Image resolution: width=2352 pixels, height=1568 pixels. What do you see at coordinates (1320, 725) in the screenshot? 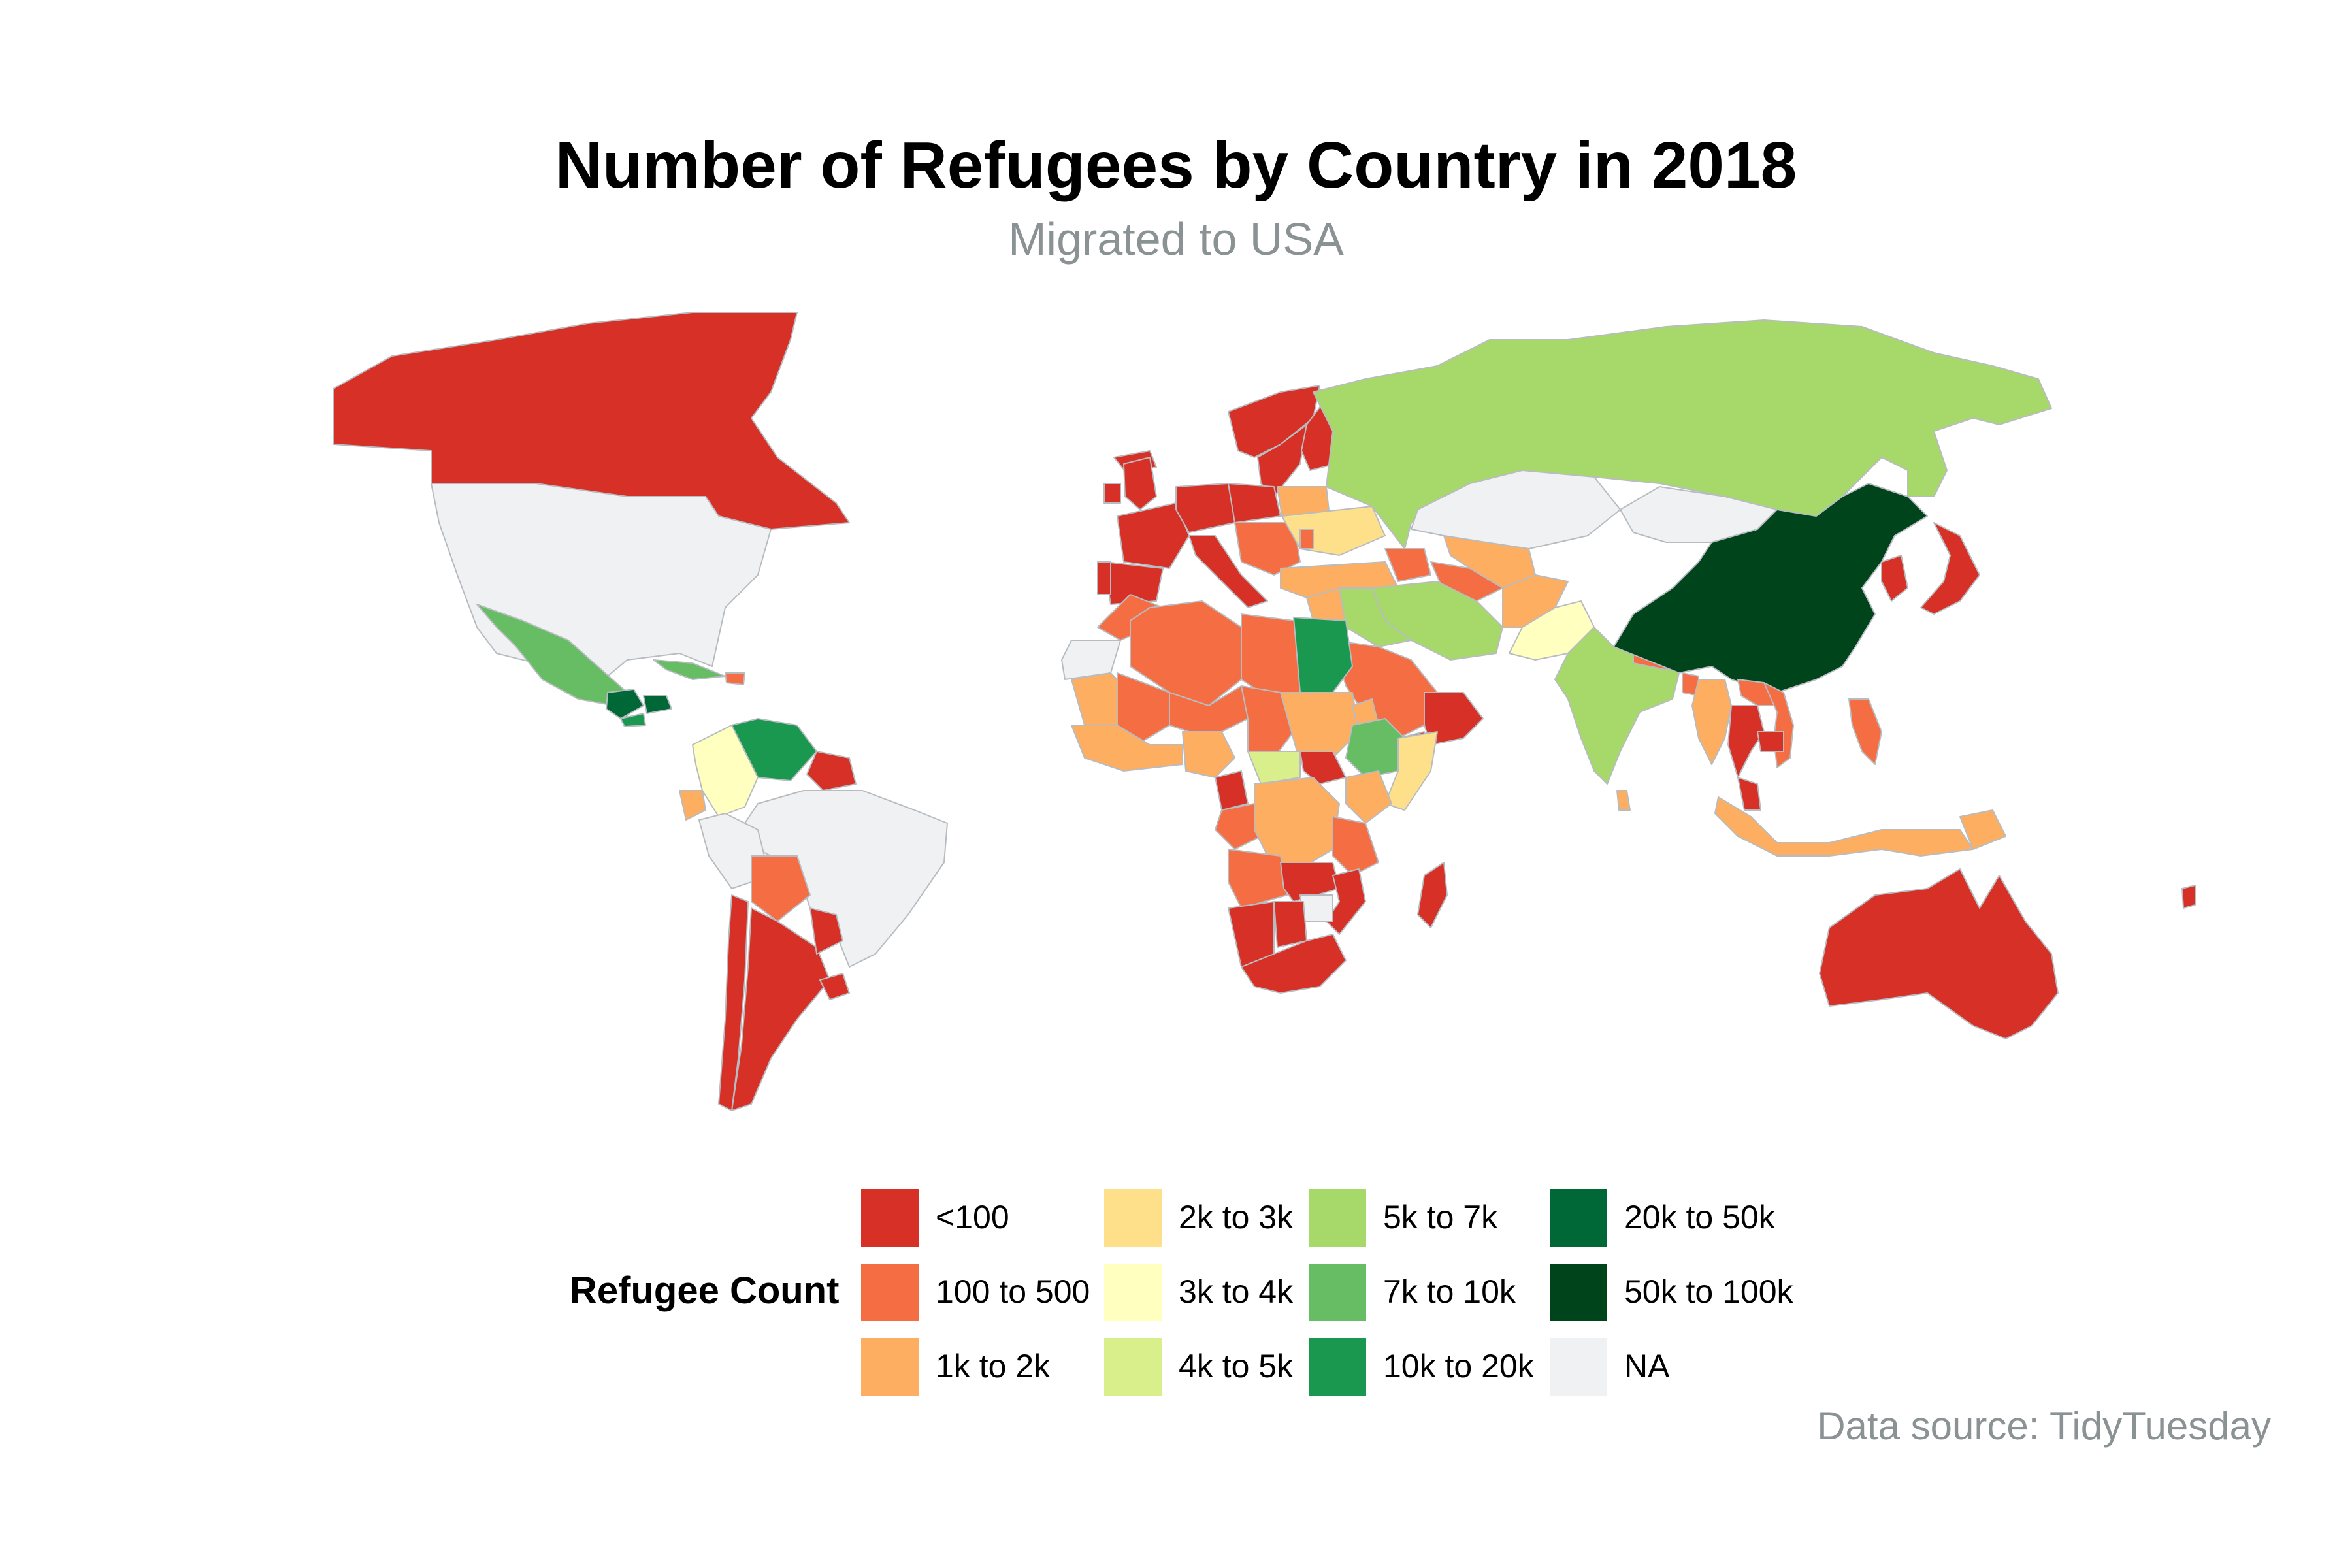
I see `country-sudan` at bounding box center [1320, 725].